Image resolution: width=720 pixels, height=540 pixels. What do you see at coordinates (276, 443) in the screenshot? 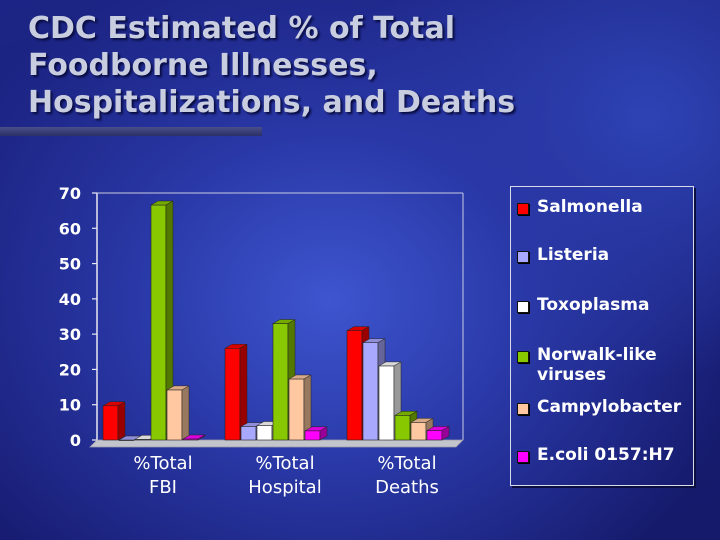
I see `chart-floor` at bounding box center [276, 443].